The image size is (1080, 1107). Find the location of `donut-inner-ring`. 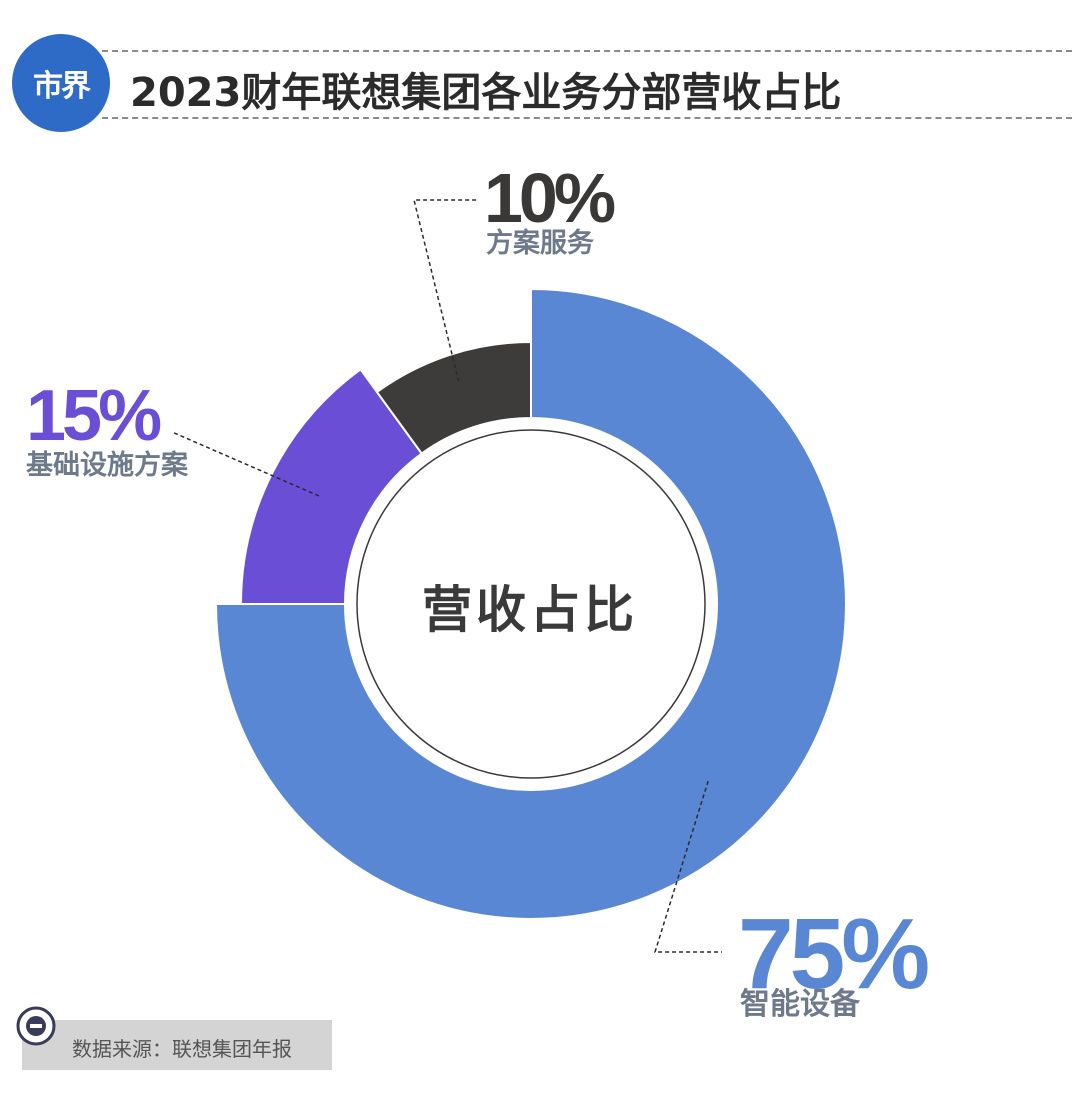

donut-inner-ring is located at coordinates (531, 604).